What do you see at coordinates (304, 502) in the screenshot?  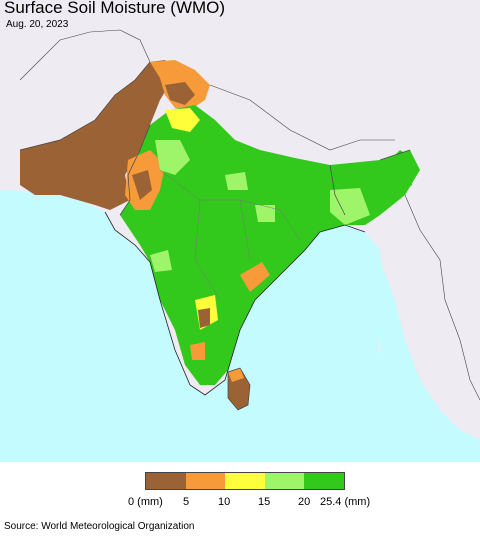 I see `legend-label-20: 20` at bounding box center [304, 502].